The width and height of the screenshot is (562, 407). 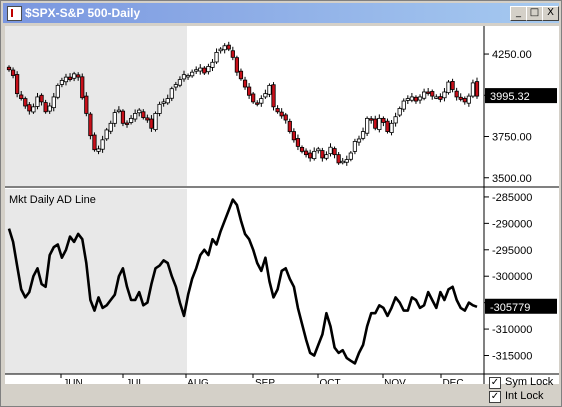 What do you see at coordinates (512, 277) in the screenshot?
I see `ad-tick-label: -300000` at bounding box center [512, 277].